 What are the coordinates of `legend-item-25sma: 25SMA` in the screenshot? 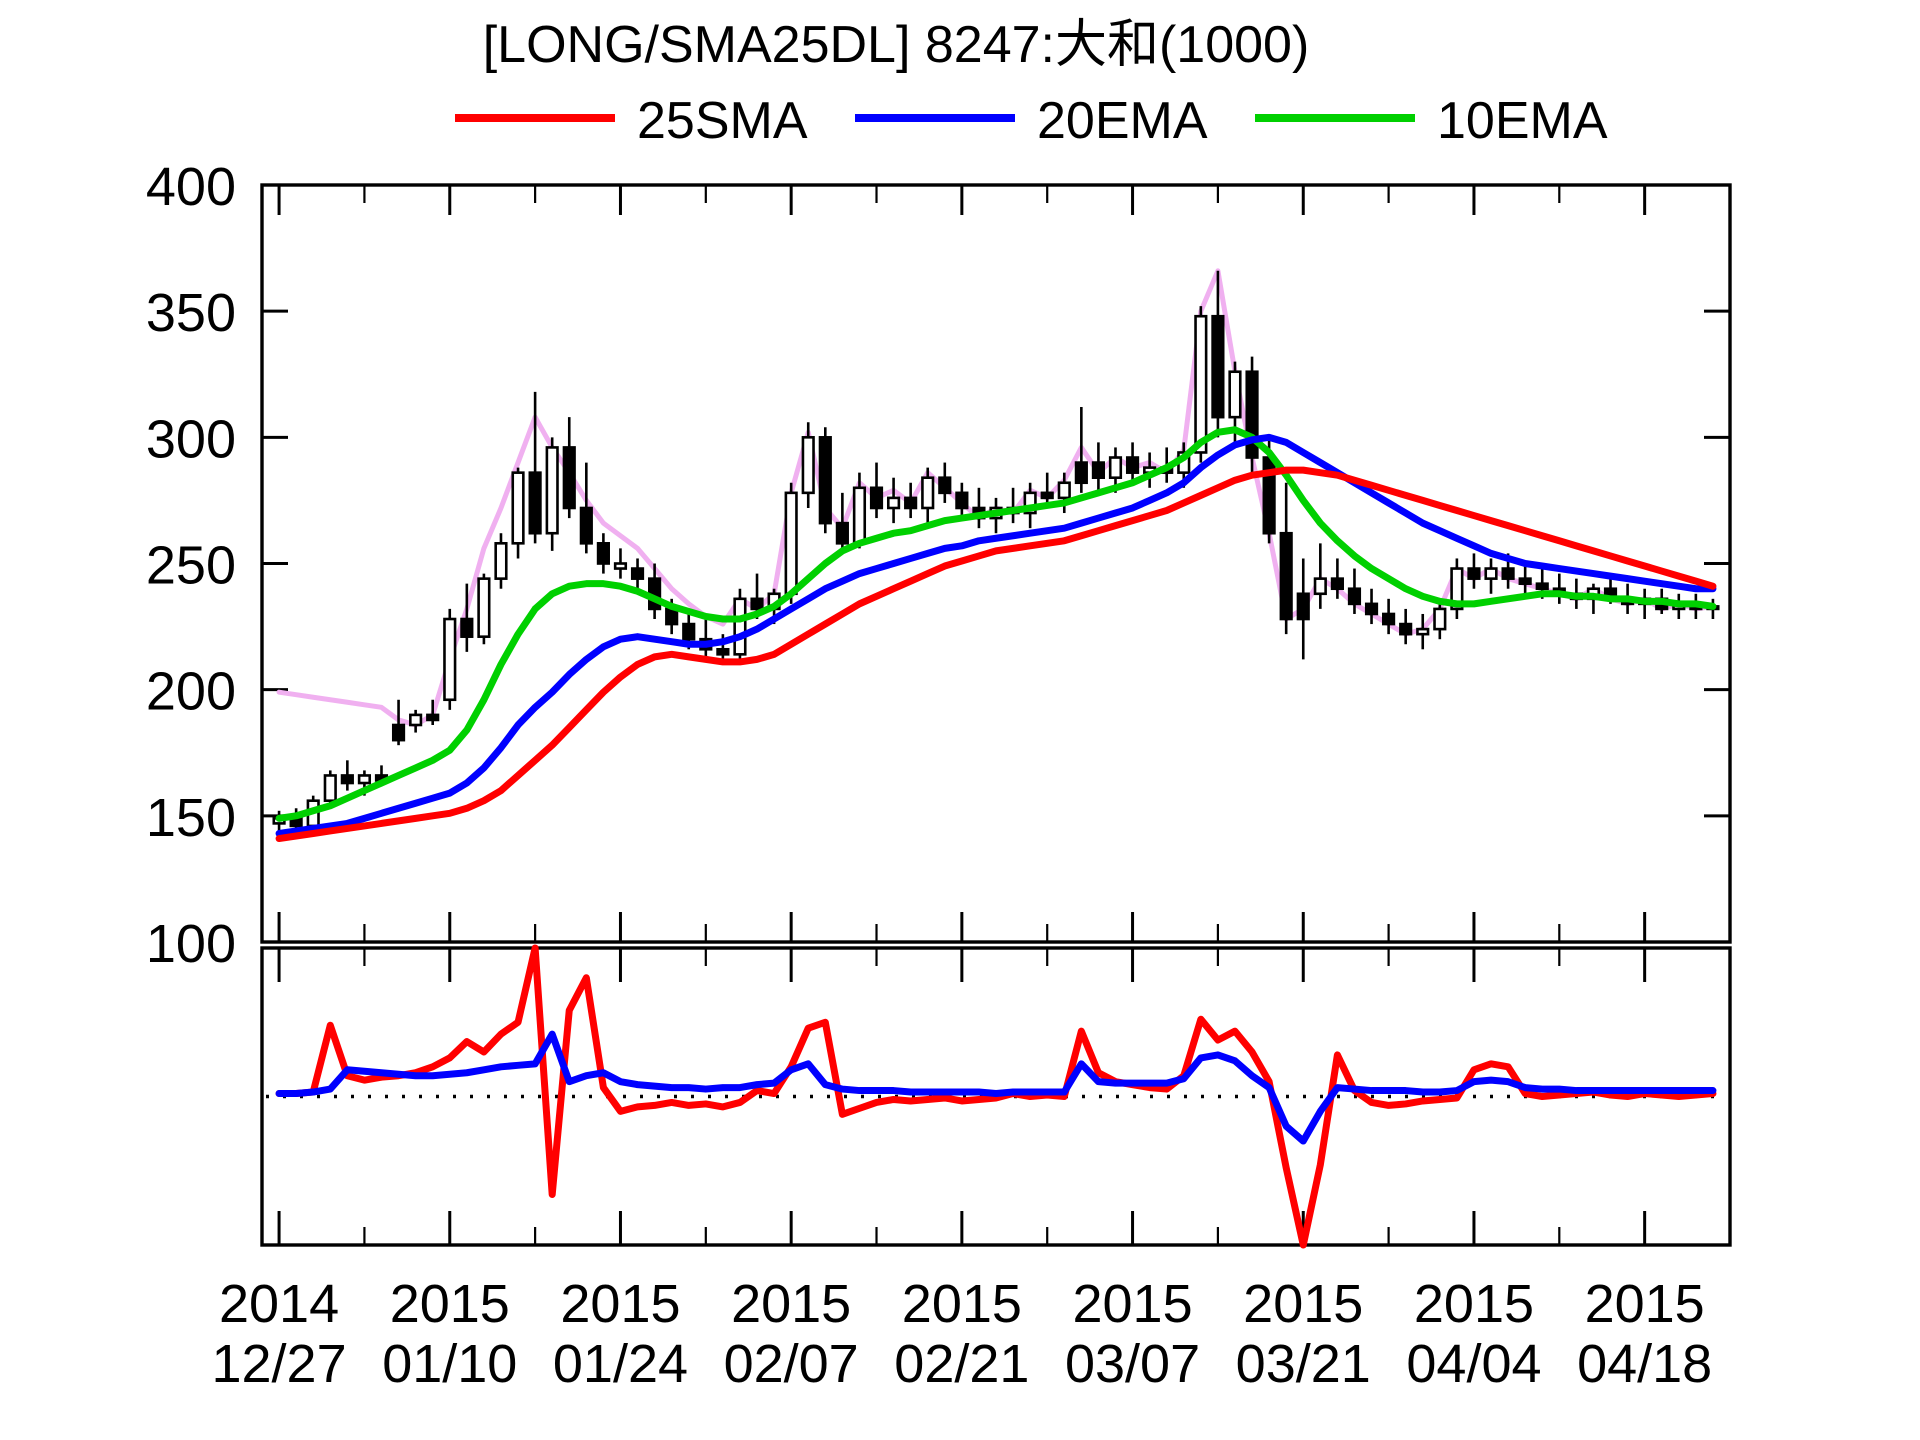 It's located at (631, 121).